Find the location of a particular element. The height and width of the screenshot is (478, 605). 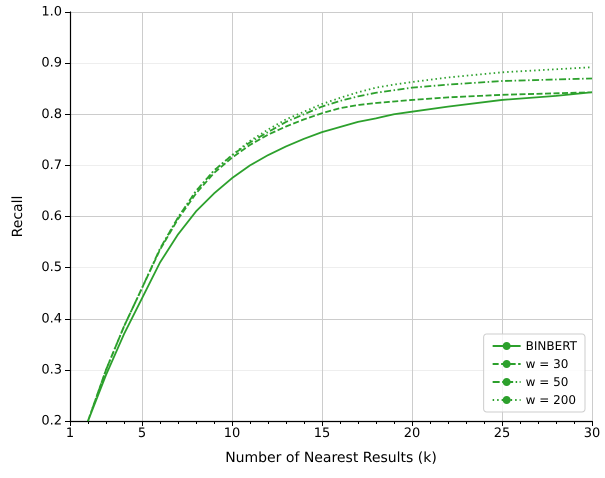

x-tick-label: 15 is located at coordinates (322, 433).